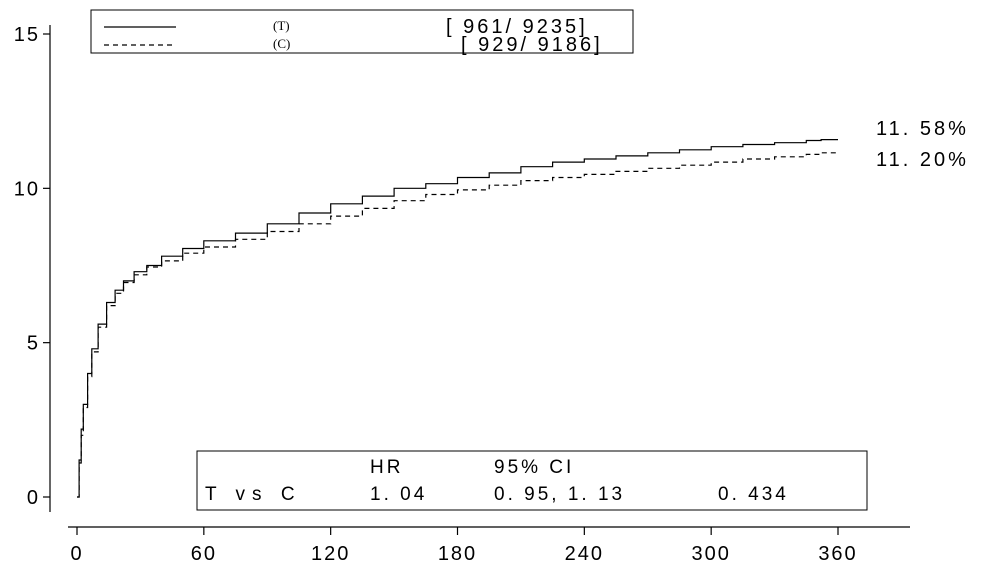 The image size is (990, 568). Describe the element at coordinates (386, 467) in the screenshot. I see `stats-hr-header: HR` at that location.